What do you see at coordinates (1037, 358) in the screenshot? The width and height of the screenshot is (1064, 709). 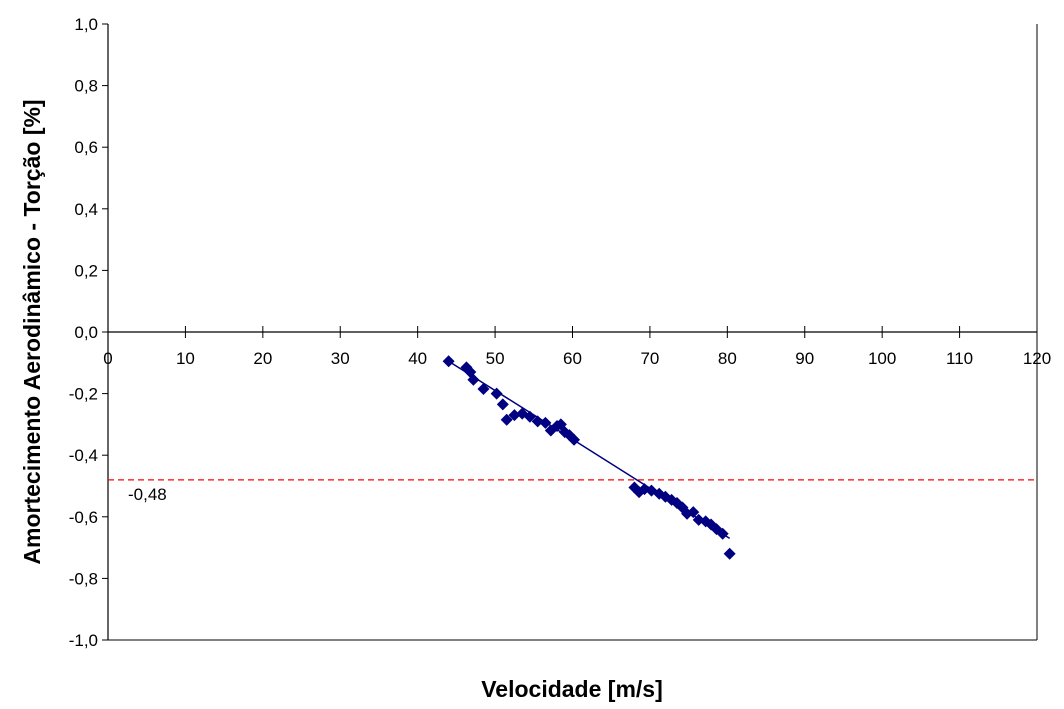 I see `x-tick-label: 120` at bounding box center [1037, 358].